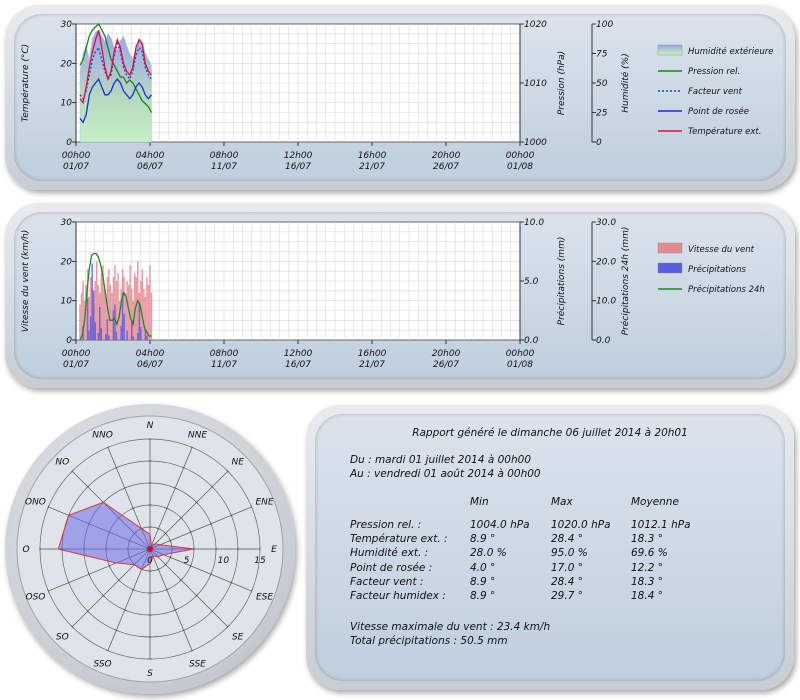 The image size is (800, 700). What do you see at coordinates (62, 638) in the screenshot?
I see `rose-direction-label: SO` at bounding box center [62, 638].